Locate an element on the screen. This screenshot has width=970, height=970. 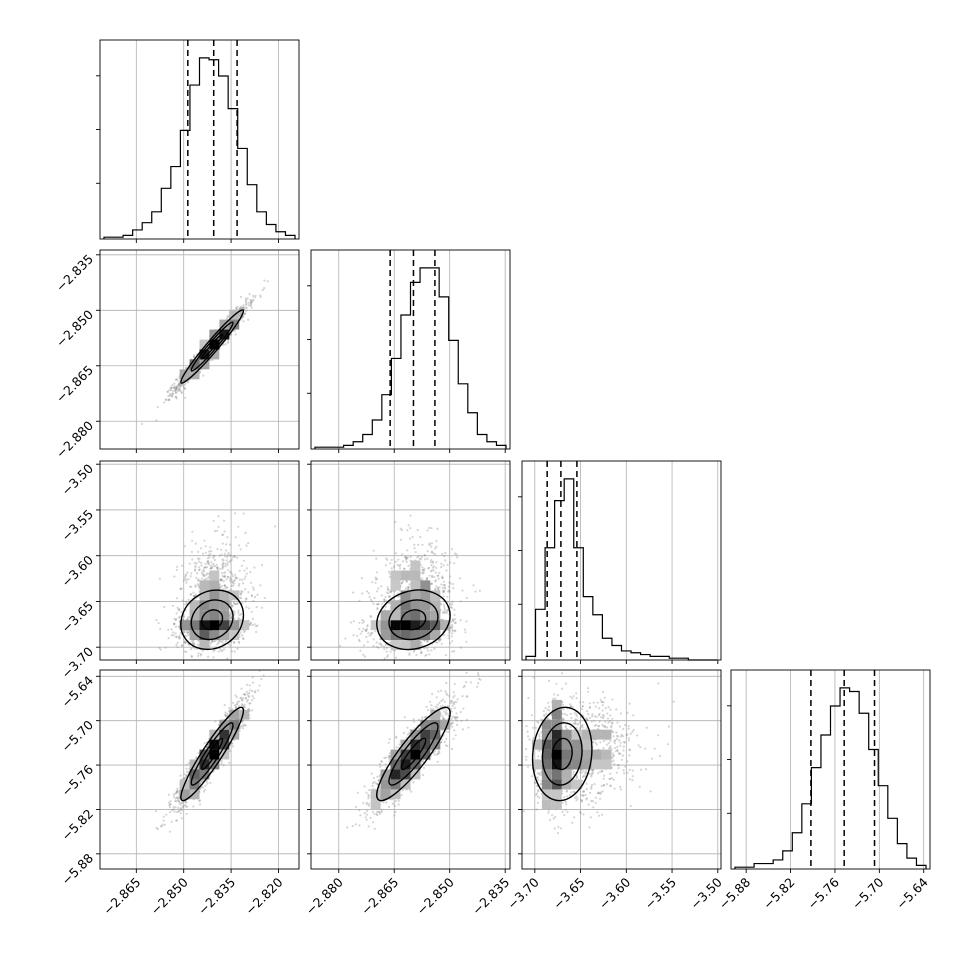
x-tick-label: −5.88 is located at coordinates (735, 893).